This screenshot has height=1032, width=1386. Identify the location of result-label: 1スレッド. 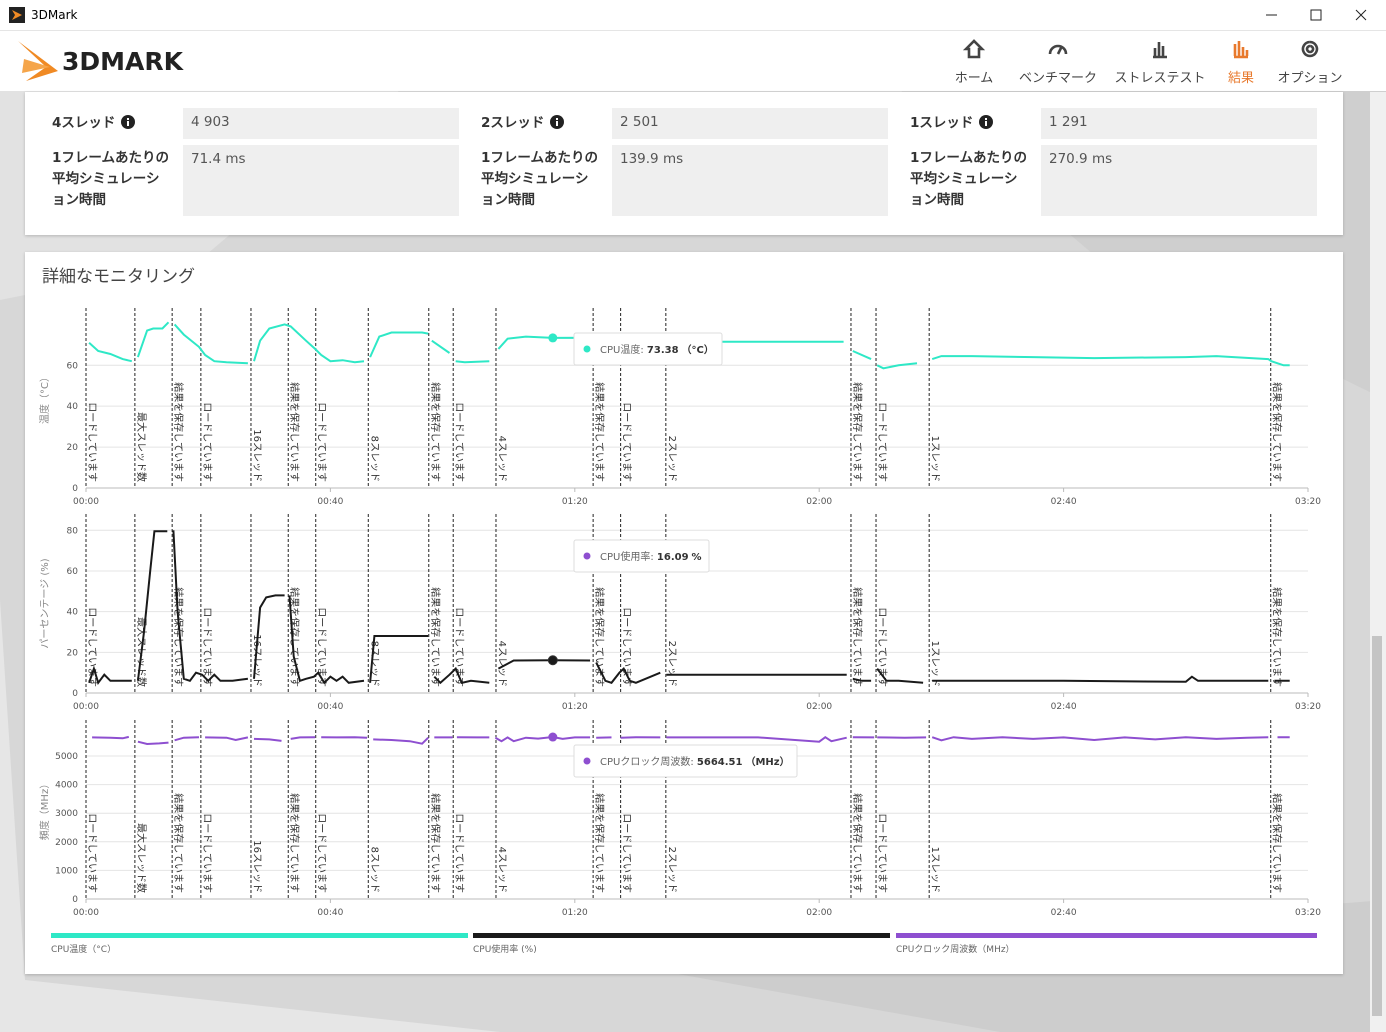
(952, 123).